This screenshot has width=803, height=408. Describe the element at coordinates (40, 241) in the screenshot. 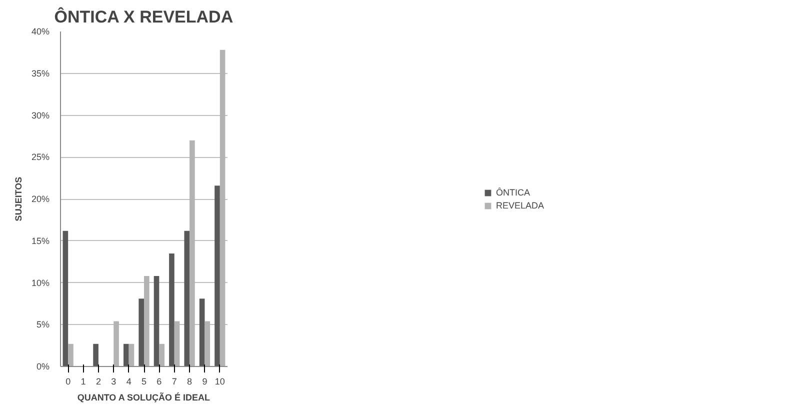

I see `y-tick-label: 15%` at that location.